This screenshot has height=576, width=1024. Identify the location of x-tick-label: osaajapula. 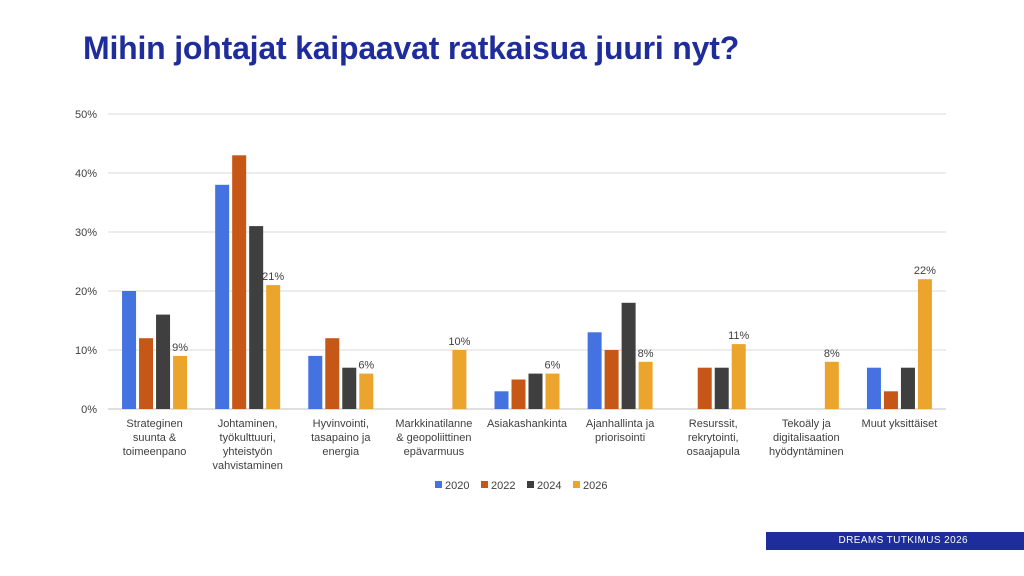
(714, 452).